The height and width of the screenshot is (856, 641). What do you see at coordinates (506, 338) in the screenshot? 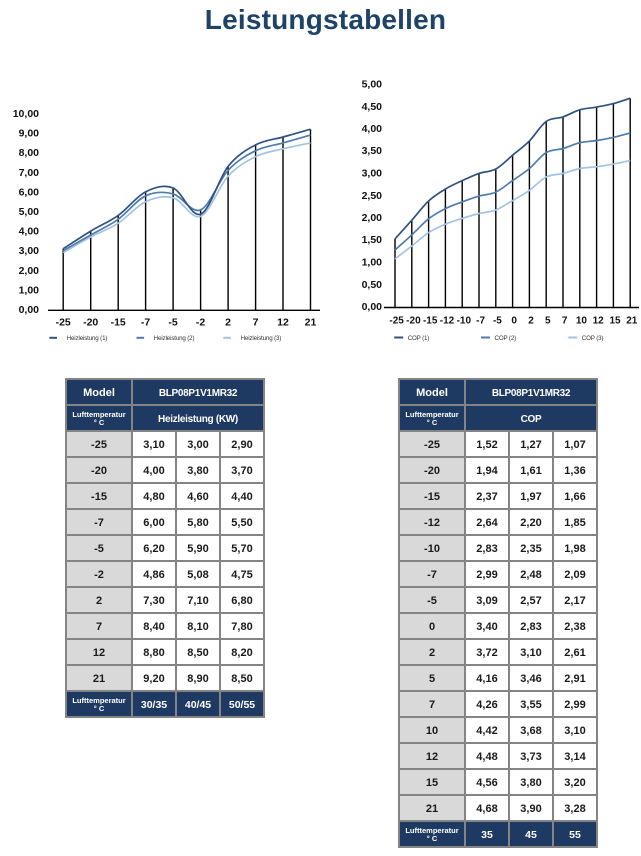
I see `svg-text: COP (2)` at bounding box center [506, 338].